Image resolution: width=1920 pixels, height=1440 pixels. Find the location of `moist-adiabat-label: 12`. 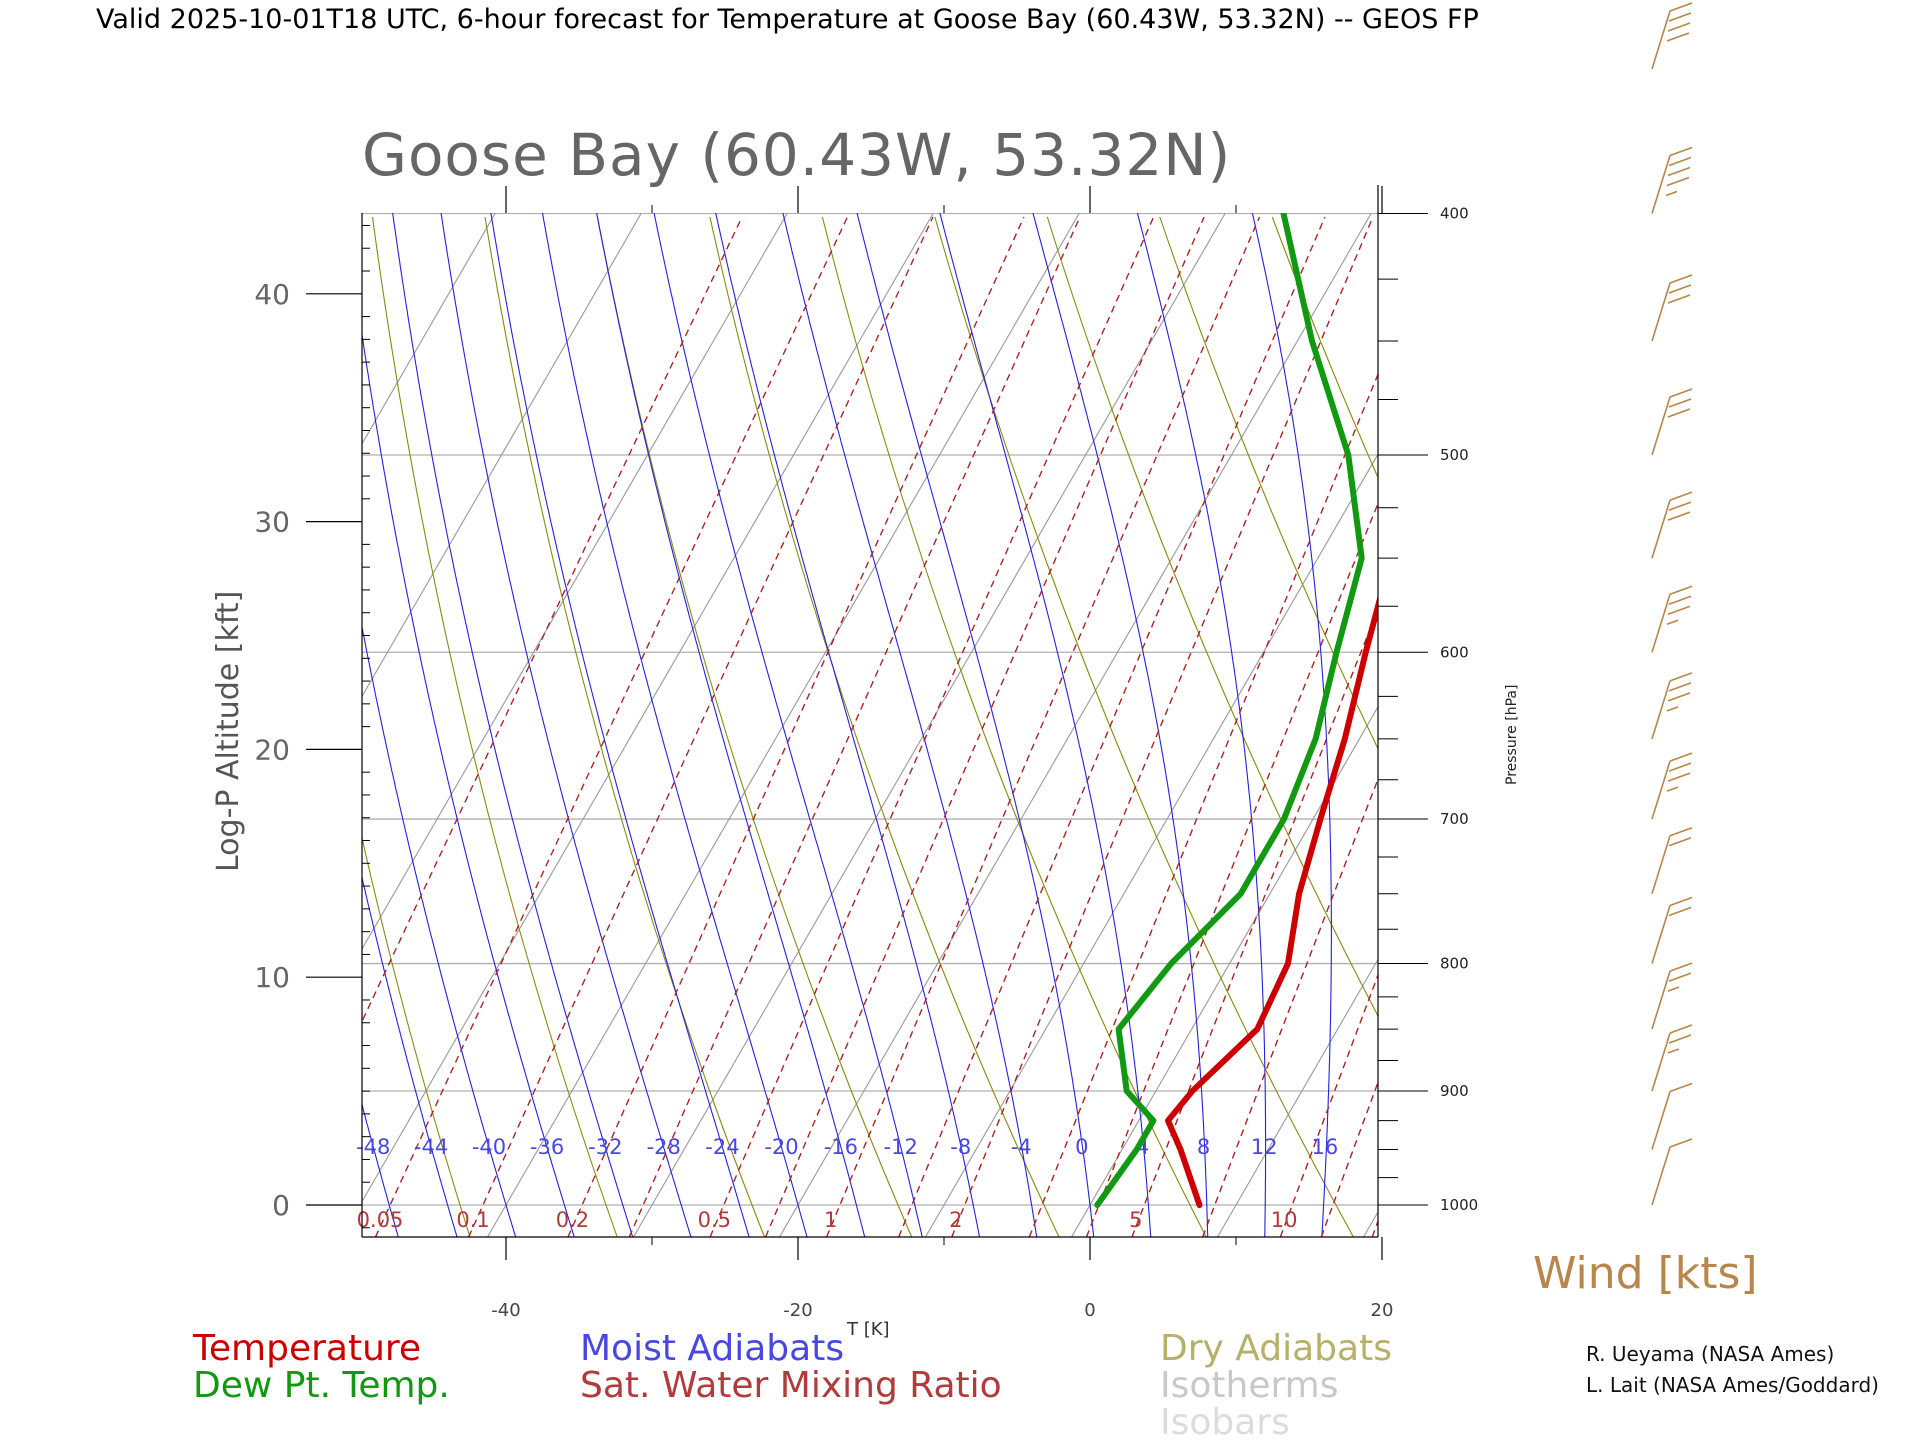

moist-adiabat-label: 12 is located at coordinates (1264, 1147).